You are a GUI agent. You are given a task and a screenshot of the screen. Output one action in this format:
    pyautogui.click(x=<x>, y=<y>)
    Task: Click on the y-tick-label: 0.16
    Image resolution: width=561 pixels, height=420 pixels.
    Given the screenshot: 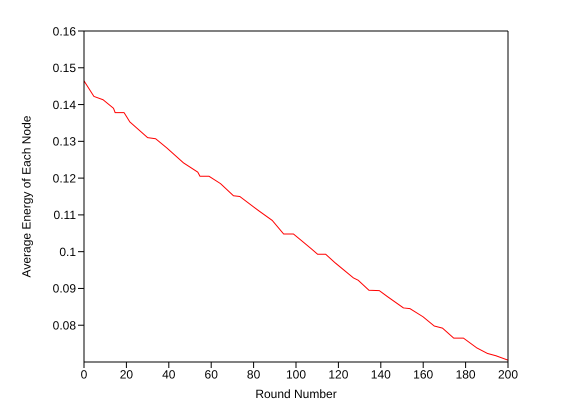 What is the action you would take?
    pyautogui.click(x=64, y=31)
    